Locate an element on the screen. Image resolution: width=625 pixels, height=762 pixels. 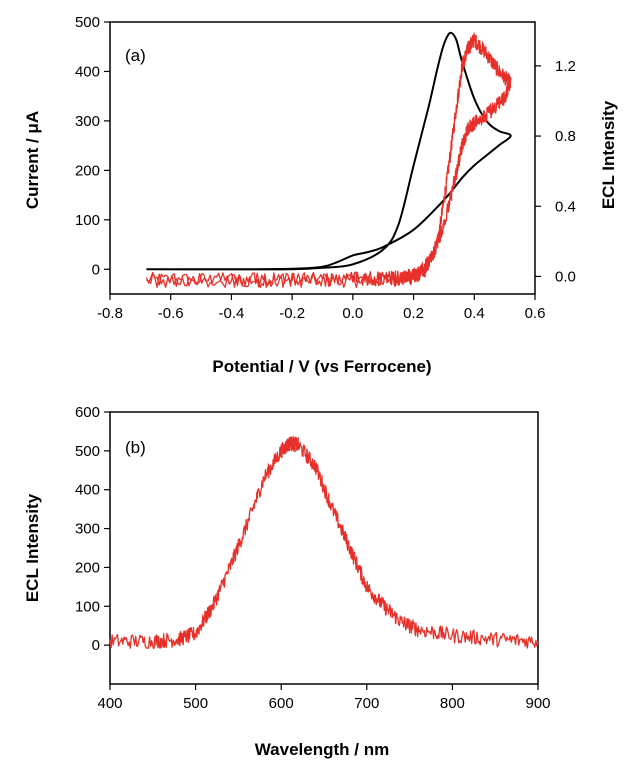
y2-tick-label: 0.4 is located at coordinates (565, 206).